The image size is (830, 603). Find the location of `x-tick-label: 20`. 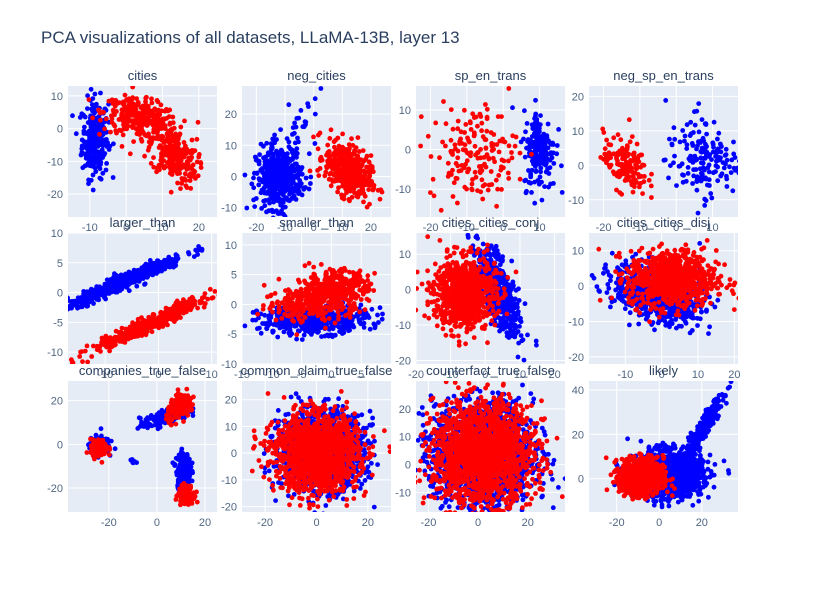

x-tick-label: 20 is located at coordinates (371, 228).